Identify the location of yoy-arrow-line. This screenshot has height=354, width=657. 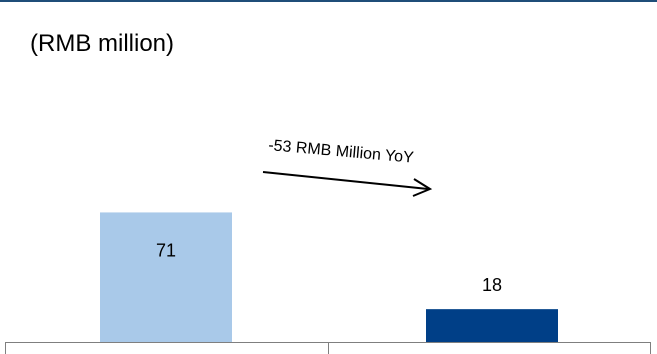
(345, 180).